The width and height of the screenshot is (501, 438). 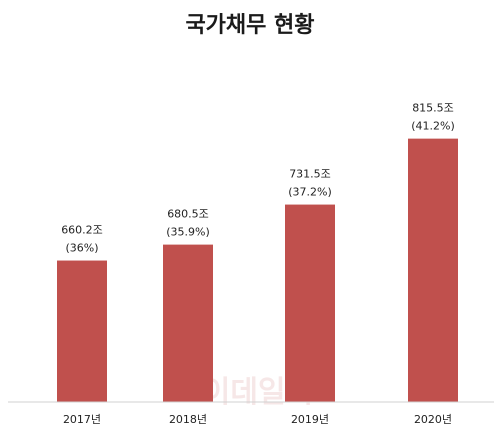 What do you see at coordinates (310, 419) in the screenshot?
I see `x-tick-label-3: 2019년` at bounding box center [310, 419].